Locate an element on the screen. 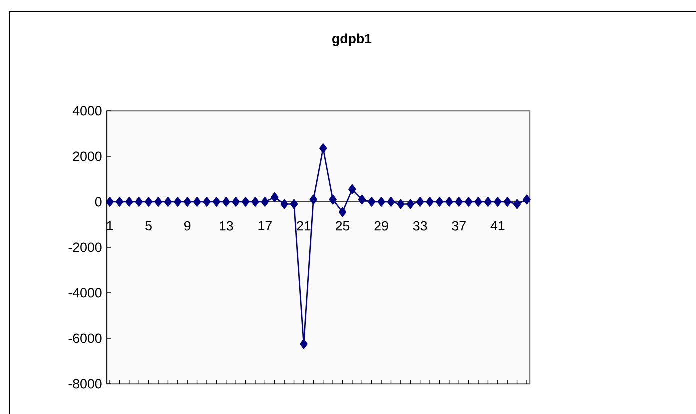 The height and width of the screenshot is (414, 696). x-tick-label: 29 is located at coordinates (381, 226).